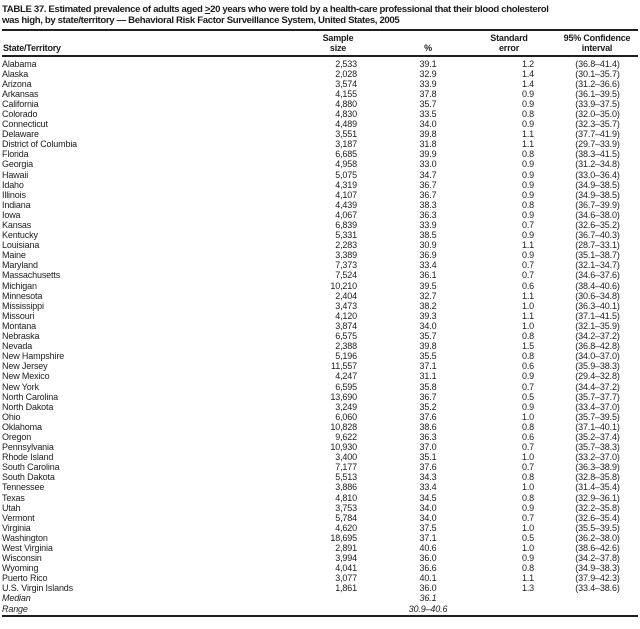 The width and height of the screenshot is (640, 629). Describe the element at coordinates (320, 30) in the screenshot. I see `title-divider` at that location.